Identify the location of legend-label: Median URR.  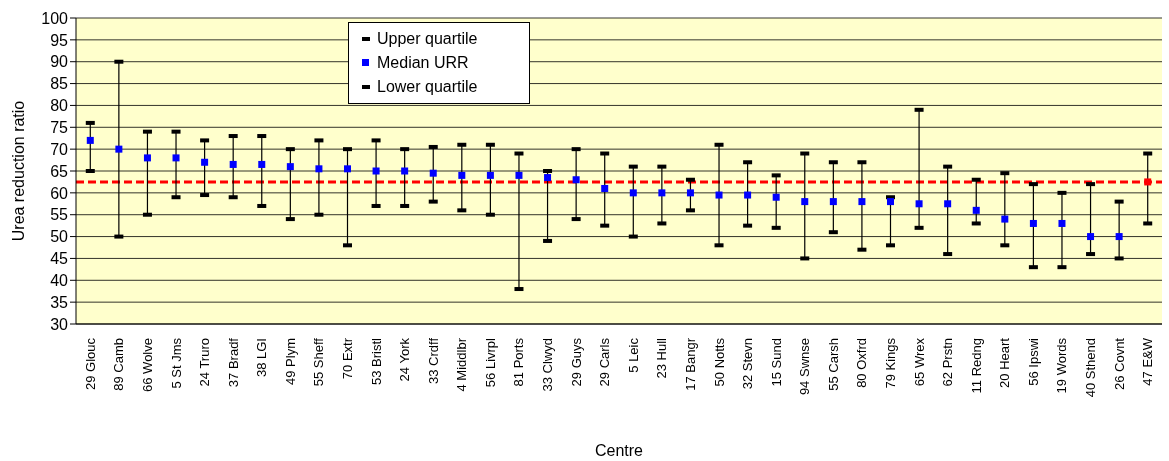
(423, 63).